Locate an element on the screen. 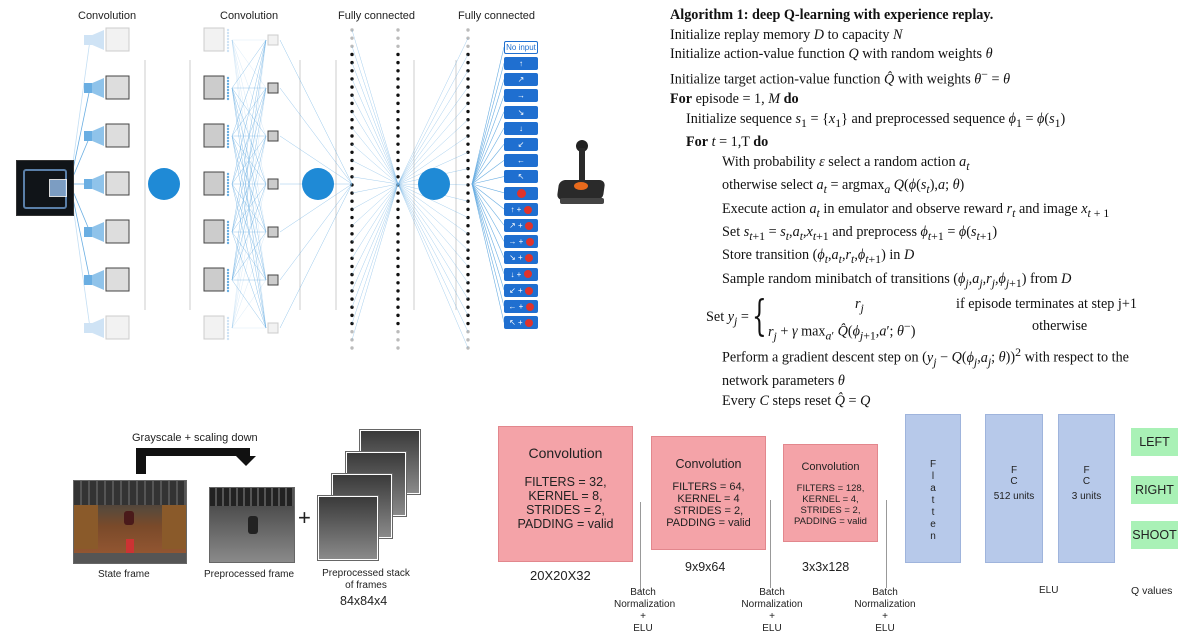 The width and height of the screenshot is (1191, 638). pooled-map is located at coordinates (273, 184).